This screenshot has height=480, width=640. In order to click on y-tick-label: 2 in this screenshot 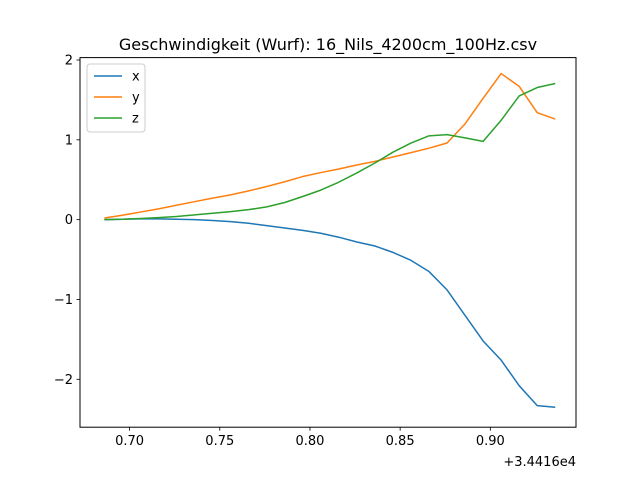, I will do `click(69, 60)`.